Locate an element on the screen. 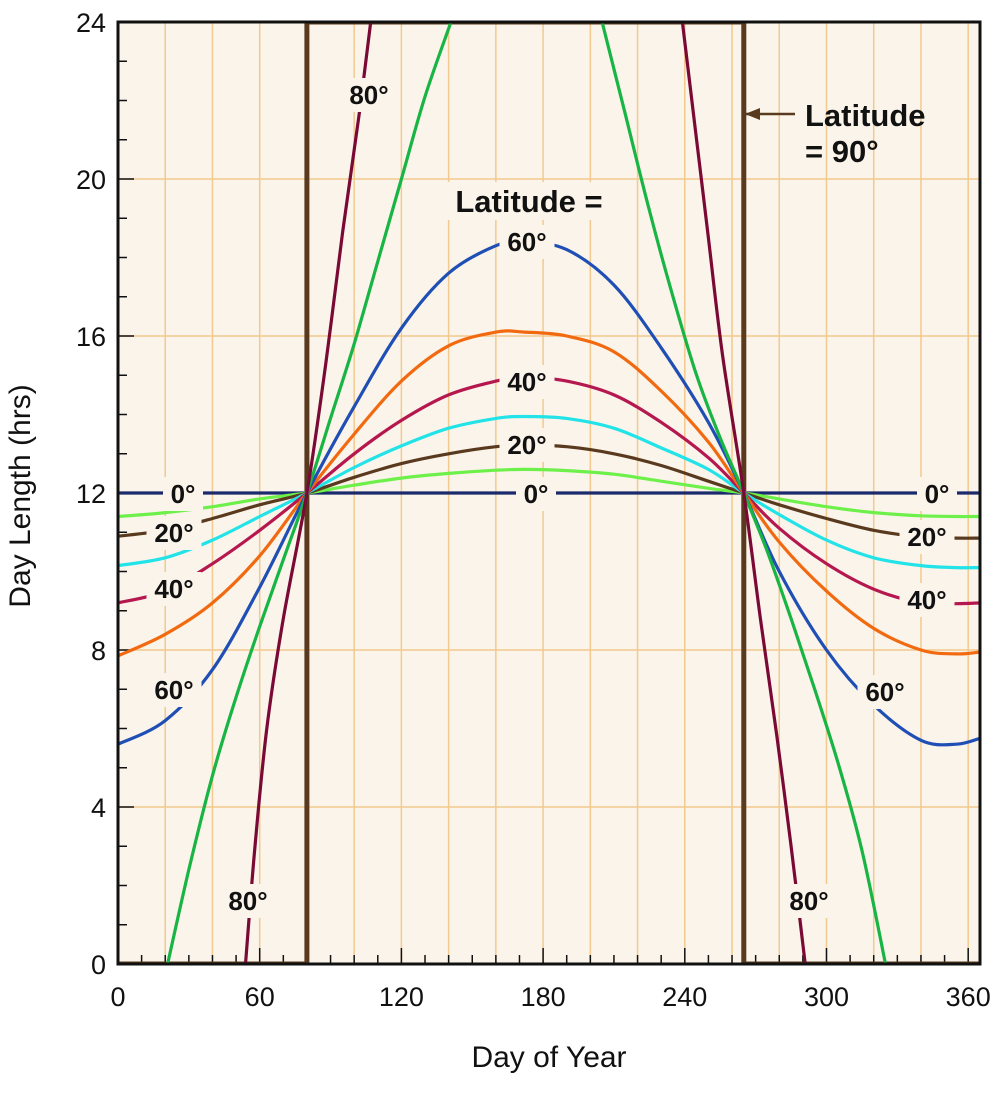  x-tick-label: 120 is located at coordinates (401, 997).